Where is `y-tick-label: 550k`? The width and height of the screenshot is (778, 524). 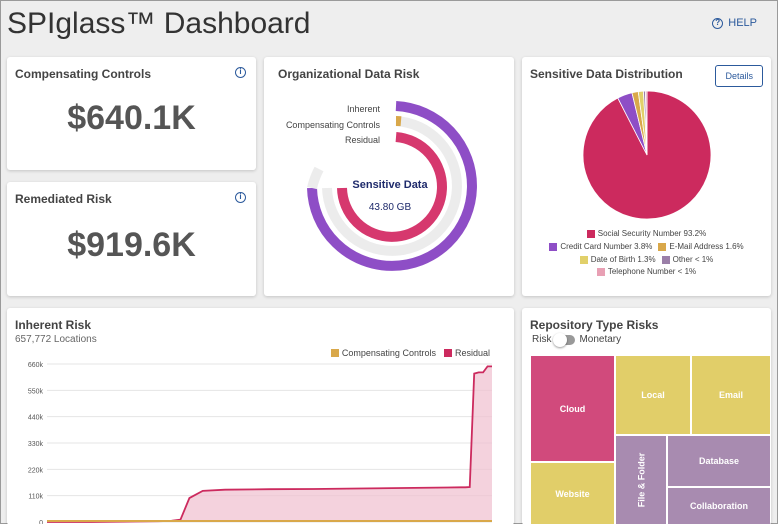
y-tick-label: 550k is located at coordinates (36, 391).